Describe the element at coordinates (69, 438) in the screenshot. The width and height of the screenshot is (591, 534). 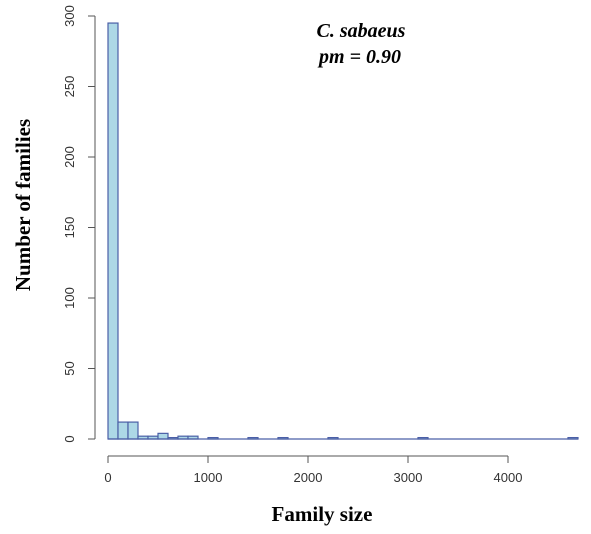
I see `y-tick-label-0: 0` at that location.